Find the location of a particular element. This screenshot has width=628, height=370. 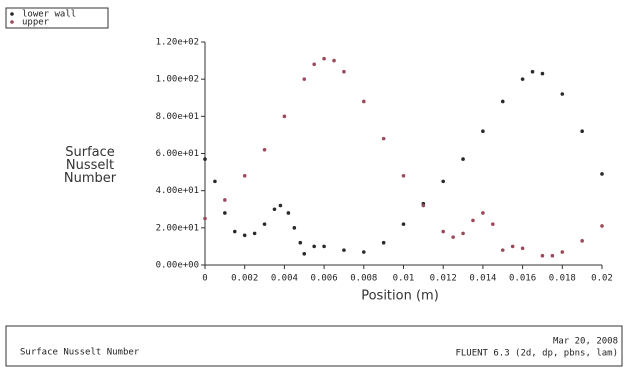

footer-title: Surface Nusselt Number is located at coordinates (80, 353).